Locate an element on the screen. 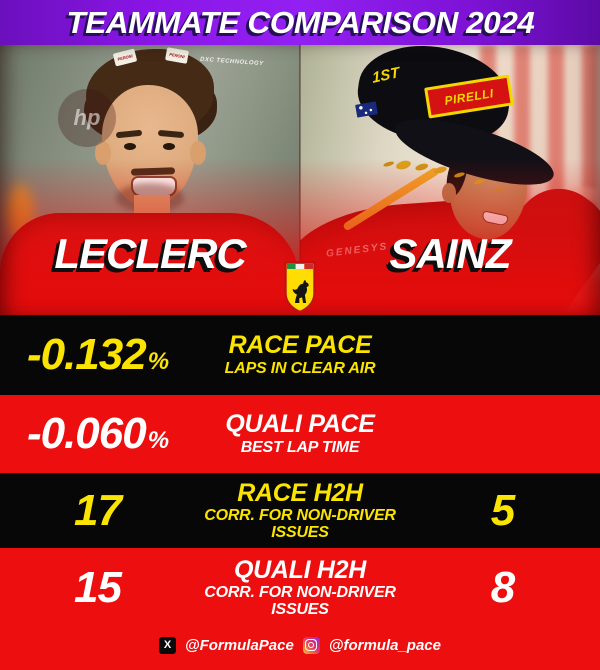 The height and width of the screenshot is (670, 600). x-icon: X is located at coordinates (167, 645).